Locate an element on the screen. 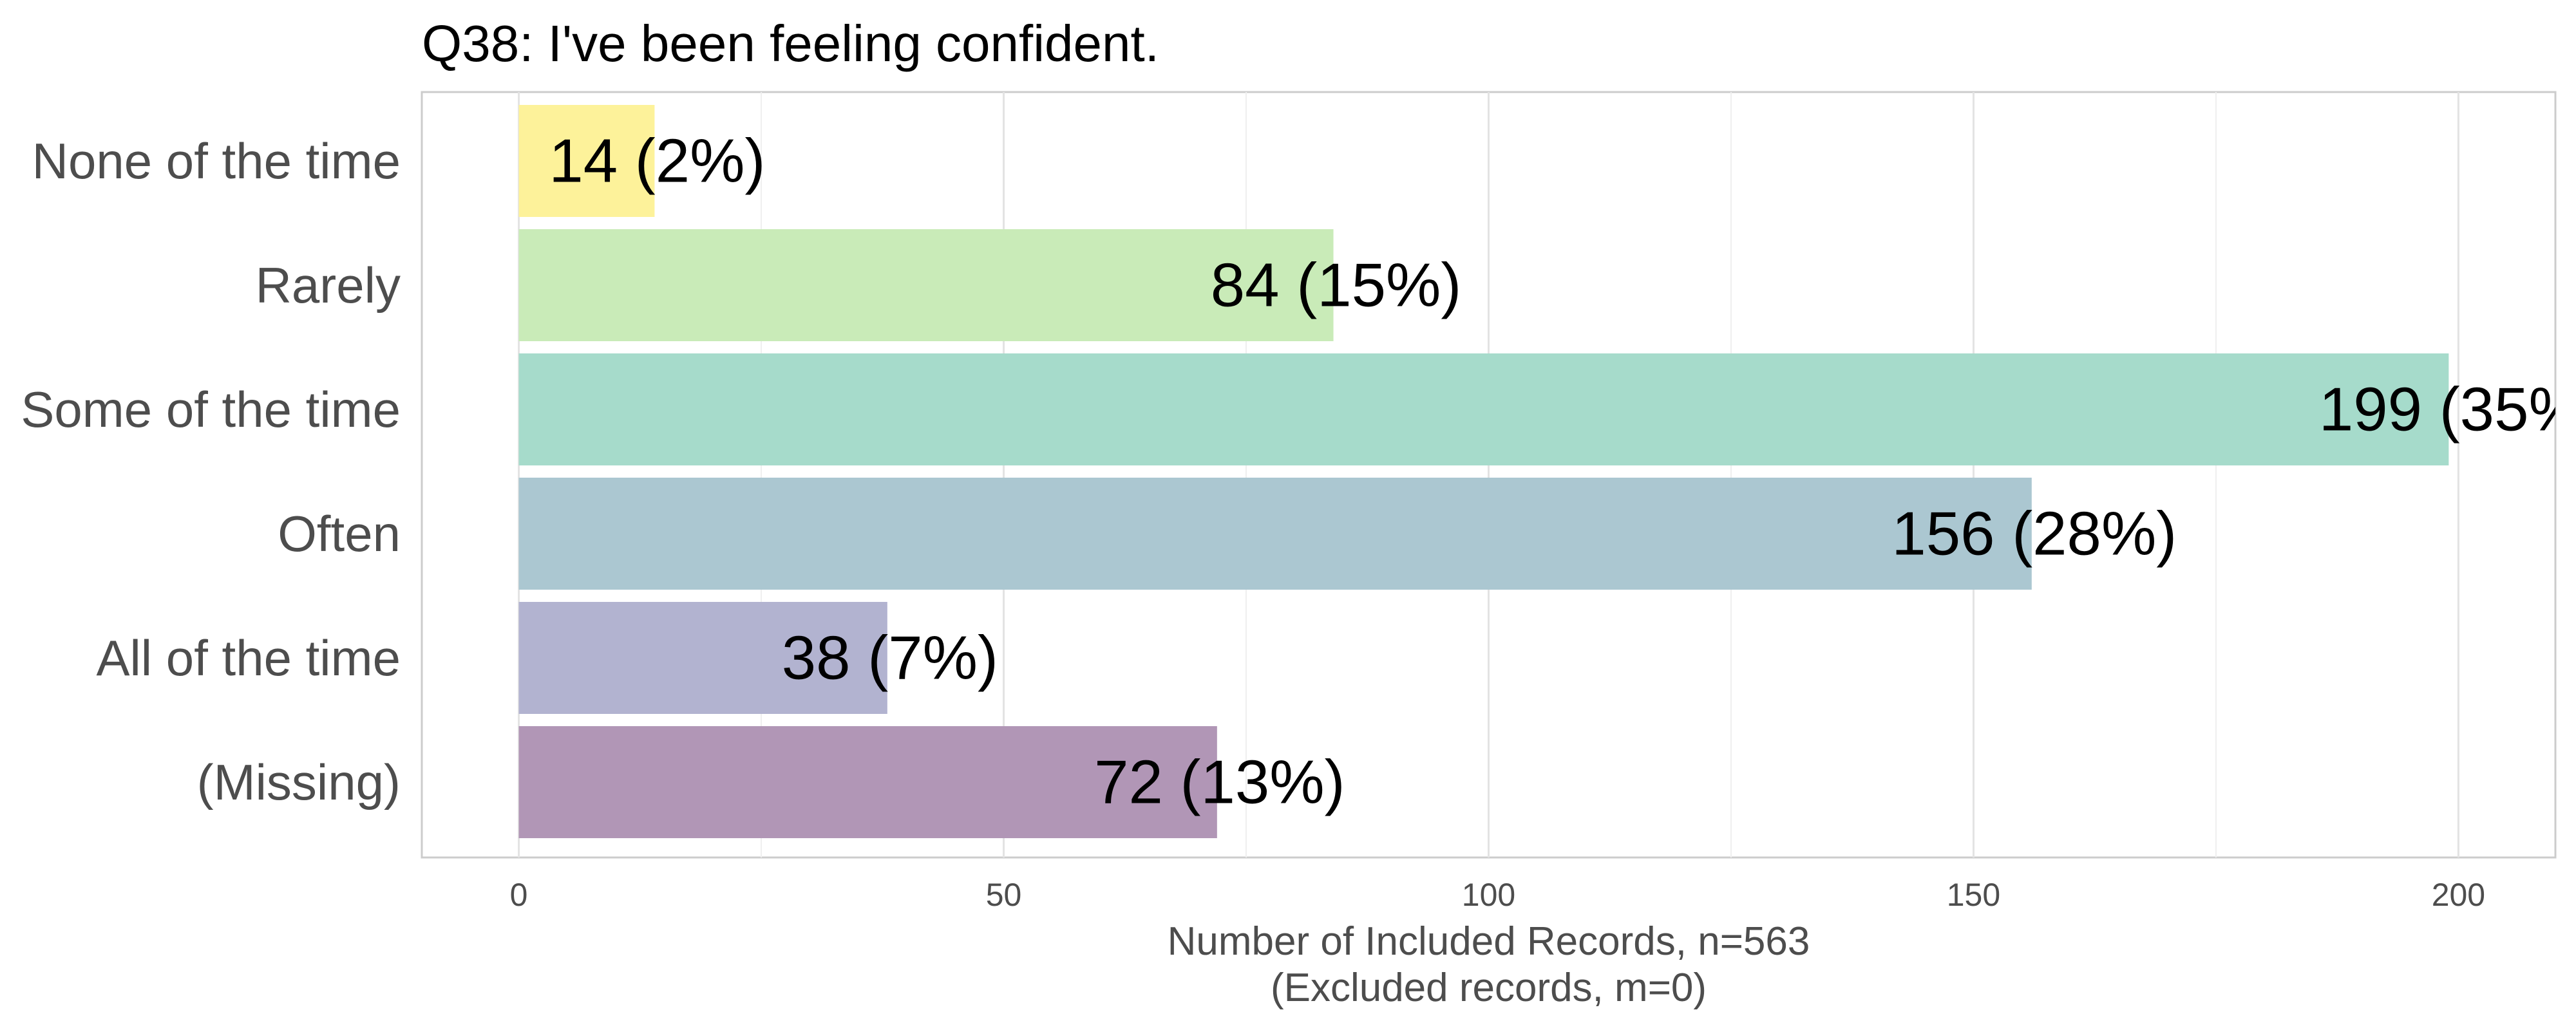 The height and width of the screenshot is (1030, 2576). x-tick-label: 200 is located at coordinates (2458, 895).